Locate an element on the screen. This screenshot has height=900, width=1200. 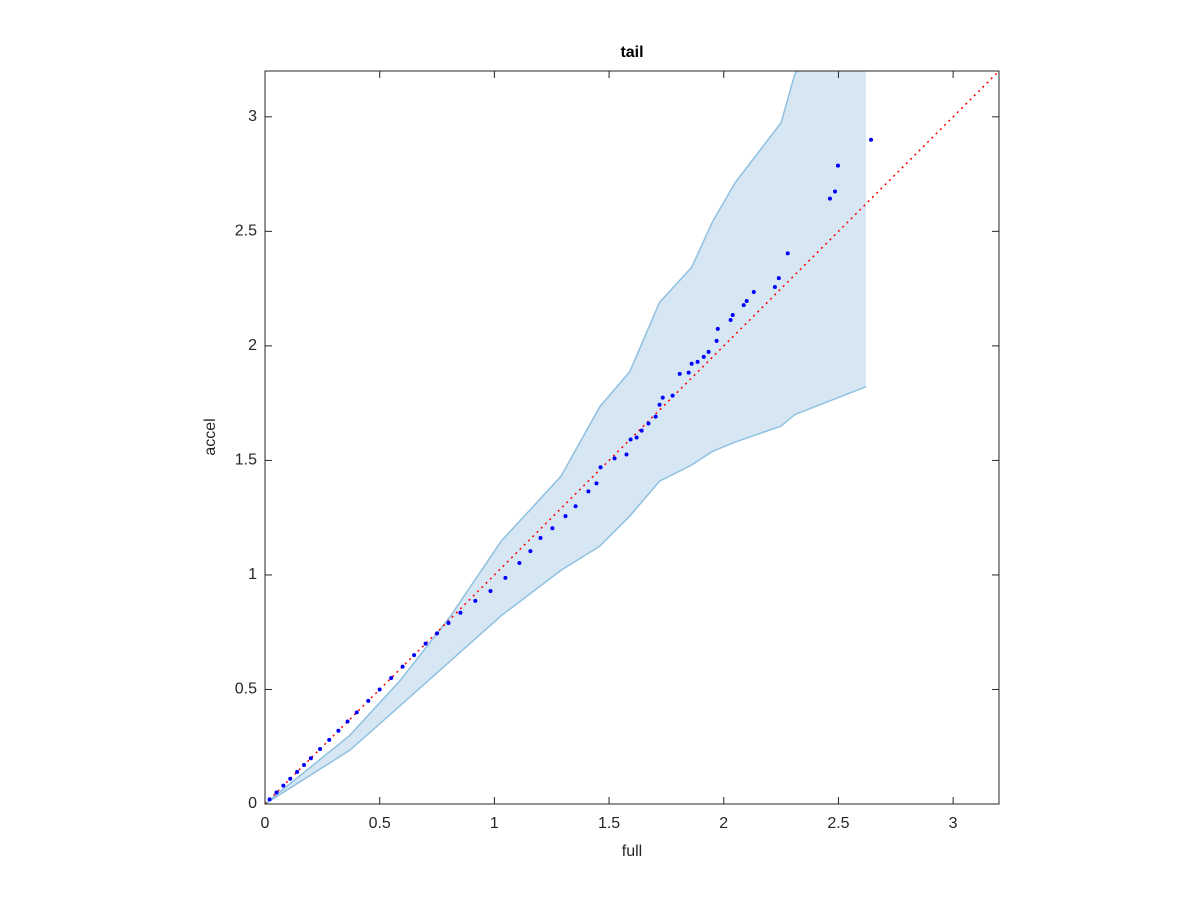
chart-title: tail is located at coordinates (631, 52).